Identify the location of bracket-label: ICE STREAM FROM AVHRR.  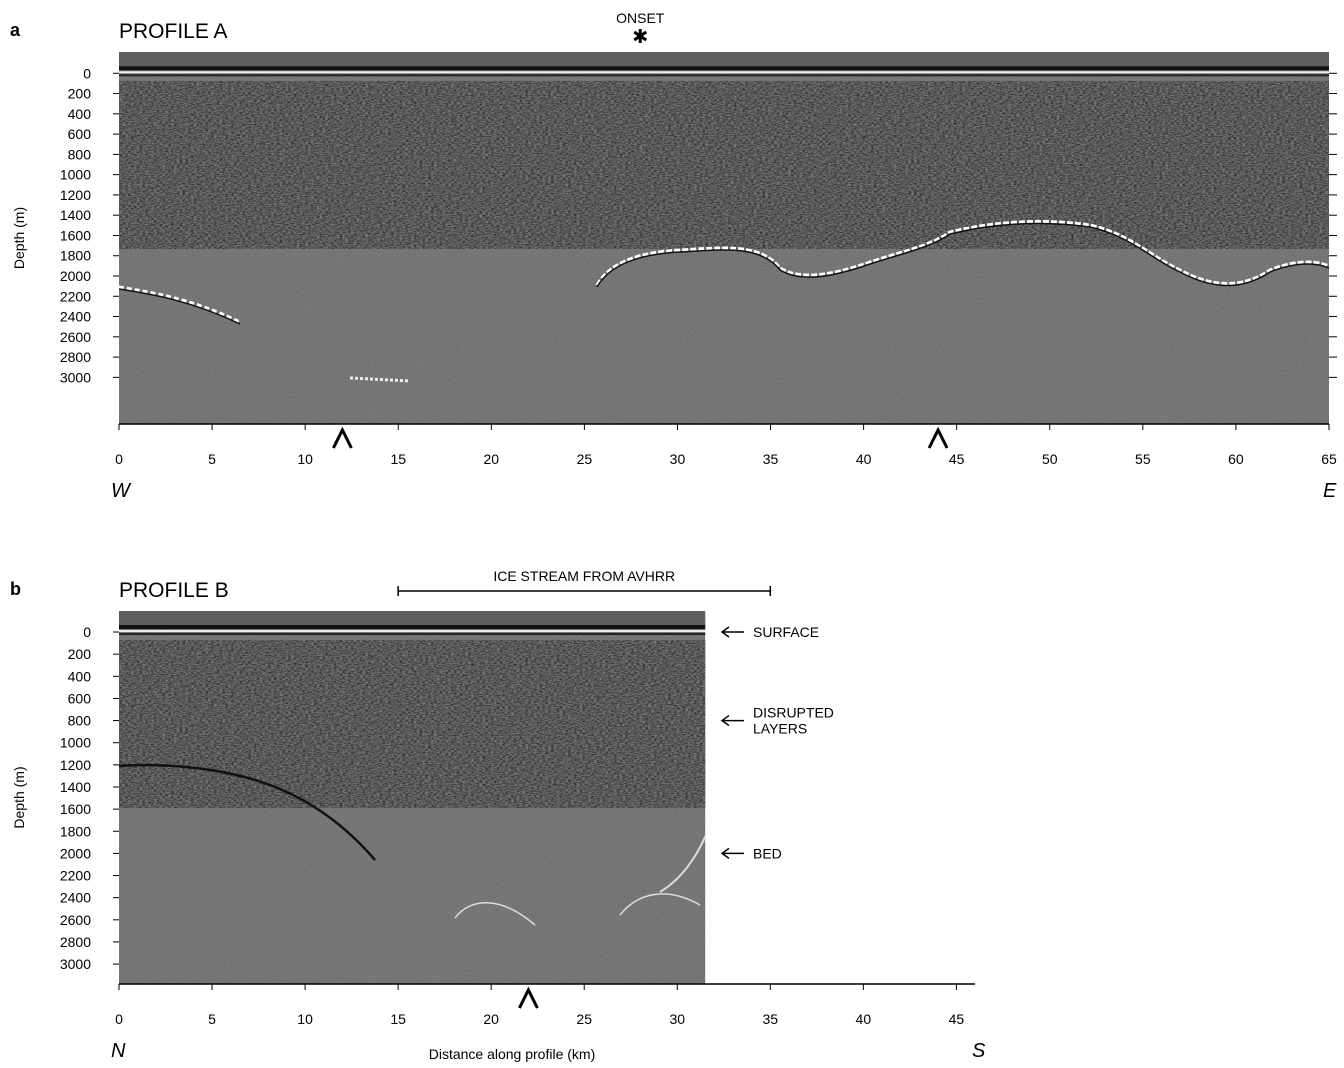
(584, 576).